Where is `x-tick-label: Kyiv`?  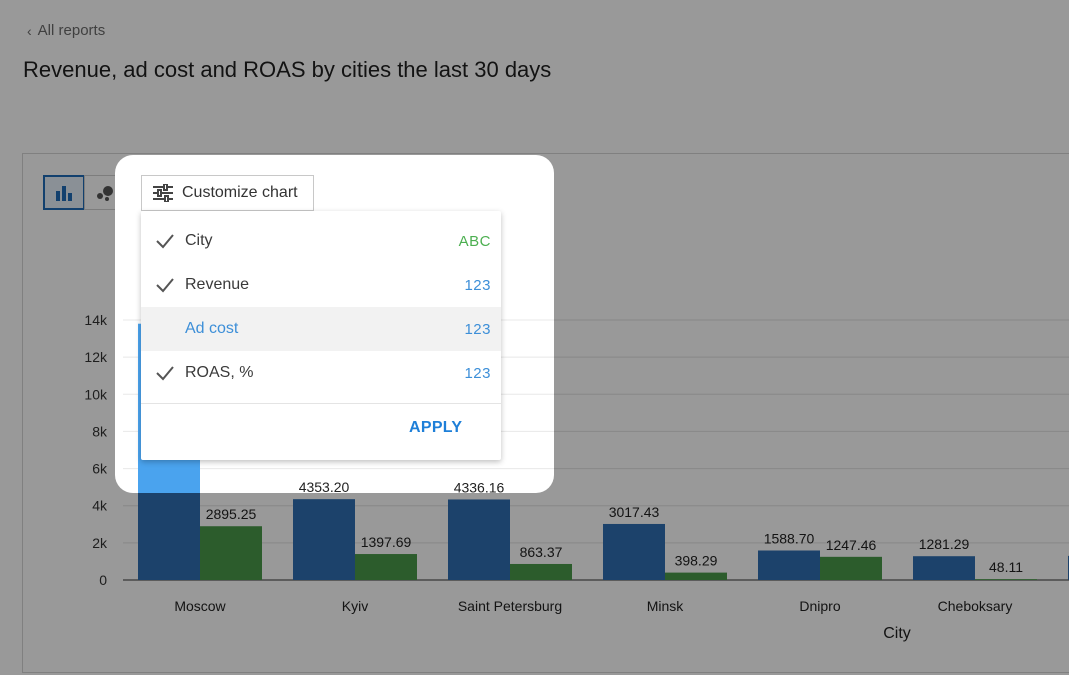
x-tick-label: Kyiv is located at coordinates (355, 606).